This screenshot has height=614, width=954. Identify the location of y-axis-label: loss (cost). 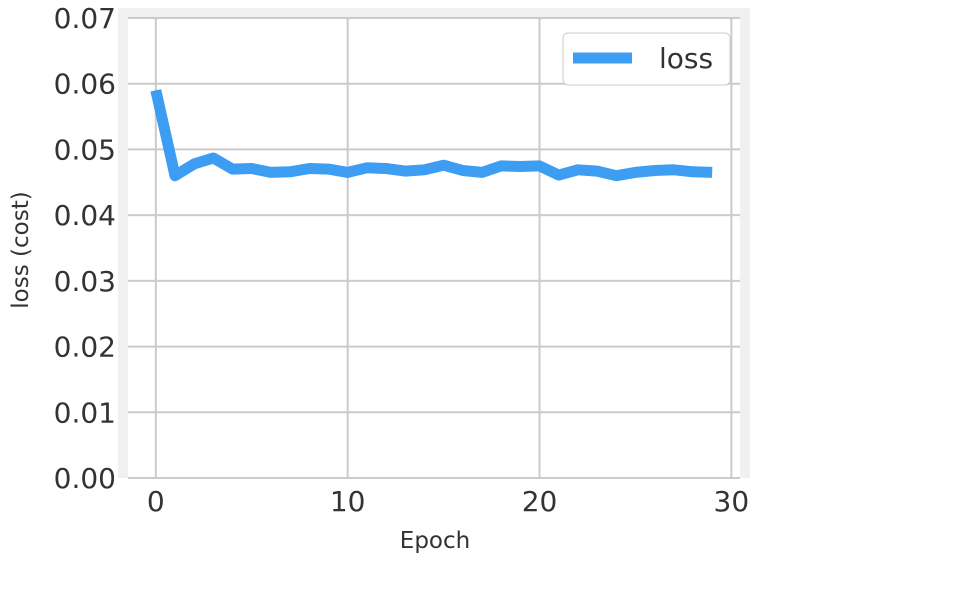
(21, 249).